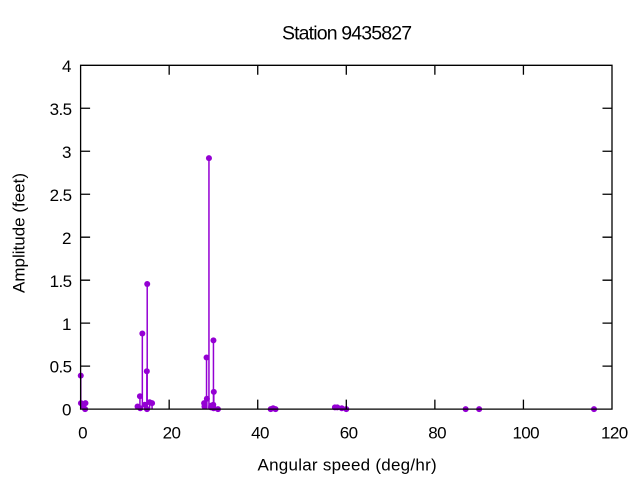 The width and height of the screenshot is (640, 480). Describe the element at coordinates (61, 281) in the screenshot. I see `svg-text: 1.5` at that location.